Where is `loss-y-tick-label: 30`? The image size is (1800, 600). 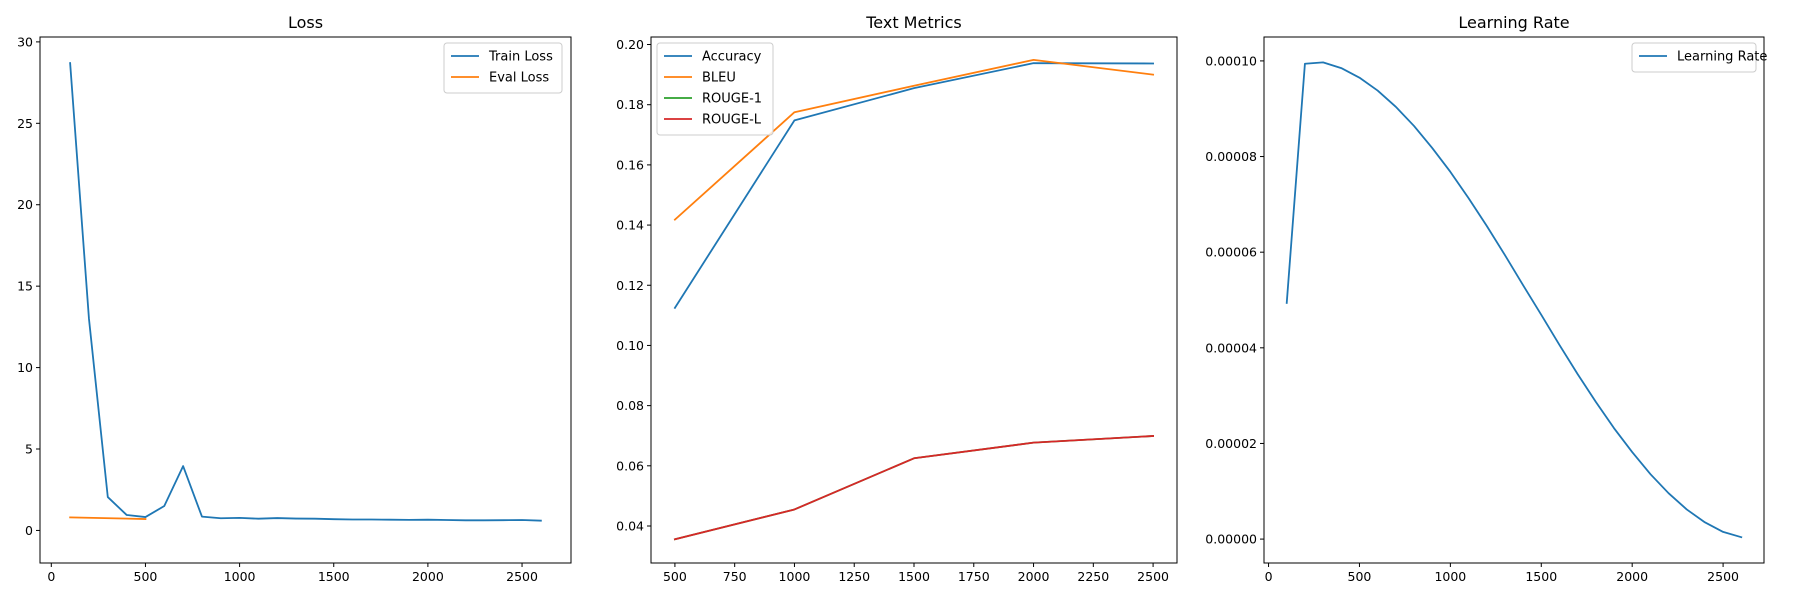 loss-y-tick-label: 30 is located at coordinates (25, 41).